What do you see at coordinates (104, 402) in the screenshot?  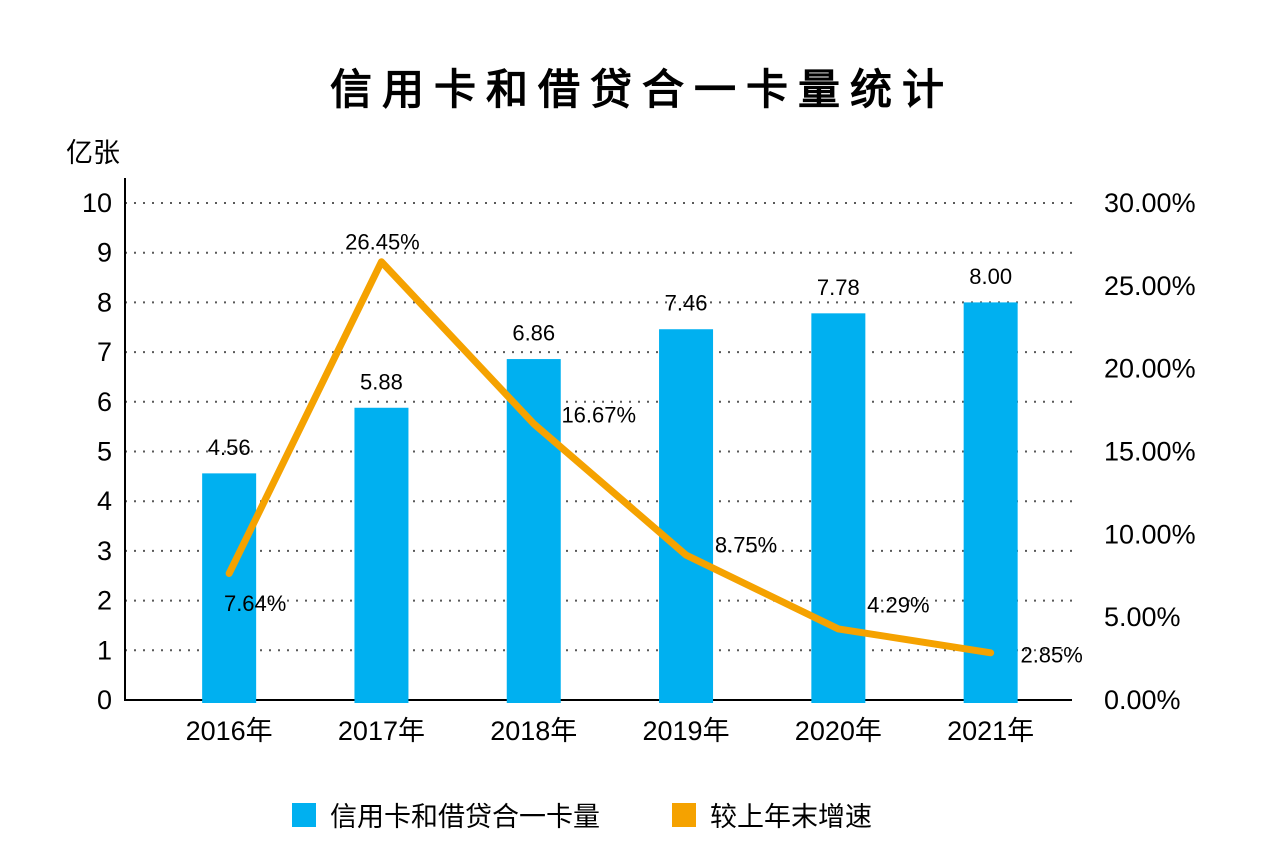 I see `left-axis-tick-label: 6` at bounding box center [104, 402].